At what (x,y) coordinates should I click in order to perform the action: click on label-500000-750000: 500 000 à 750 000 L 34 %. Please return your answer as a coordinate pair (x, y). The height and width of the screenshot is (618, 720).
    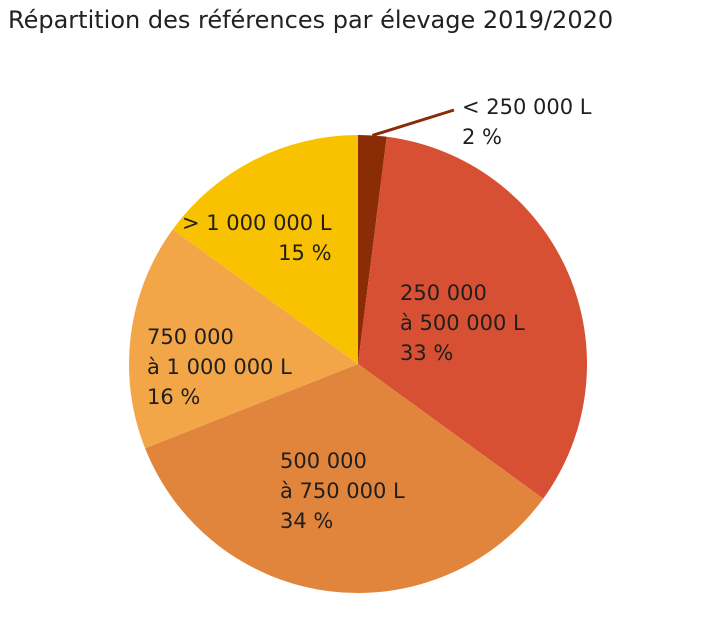
    Looking at the image, I should click on (342, 491).